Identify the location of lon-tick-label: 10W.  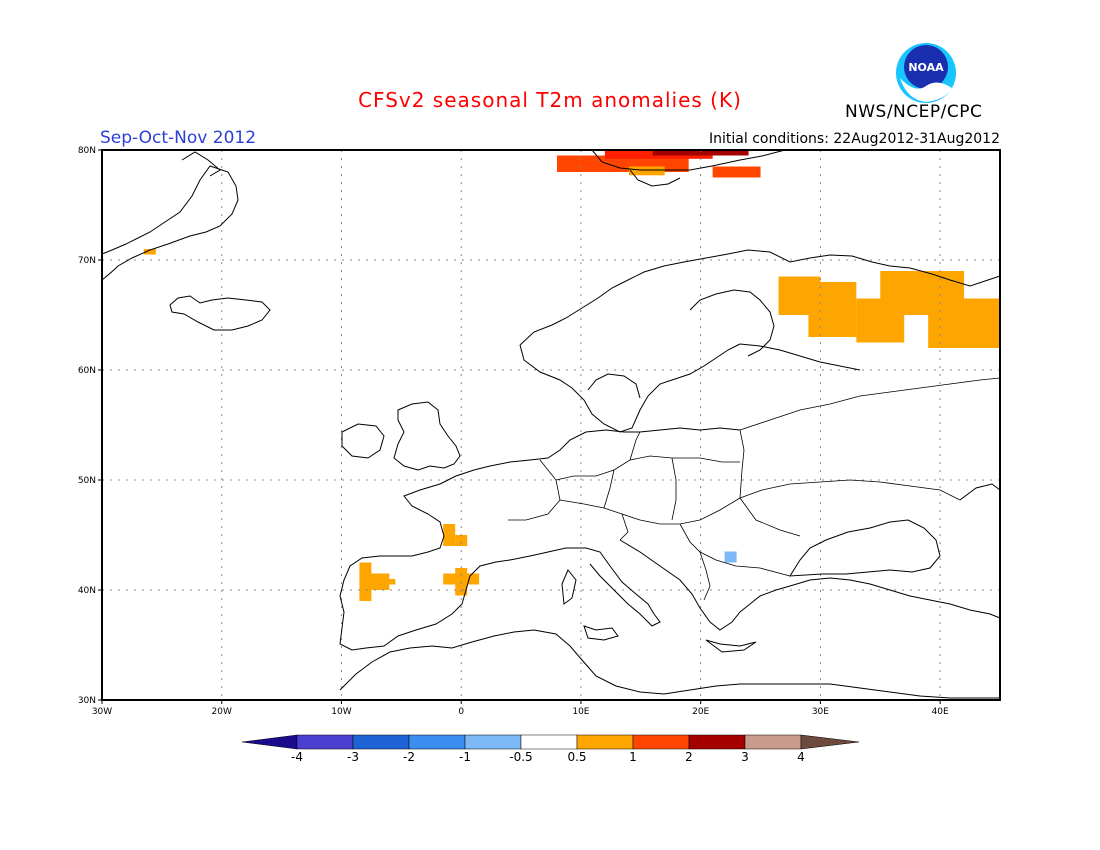
(341, 712).